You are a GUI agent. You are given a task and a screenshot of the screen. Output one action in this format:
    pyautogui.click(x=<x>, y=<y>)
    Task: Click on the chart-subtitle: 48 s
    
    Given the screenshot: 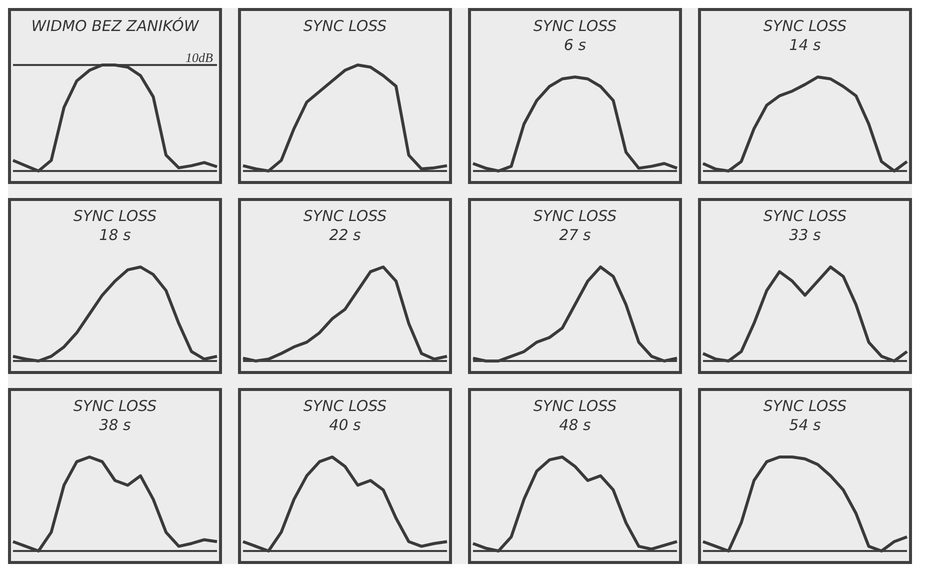 What is the action you would take?
    pyautogui.click(x=575, y=425)
    